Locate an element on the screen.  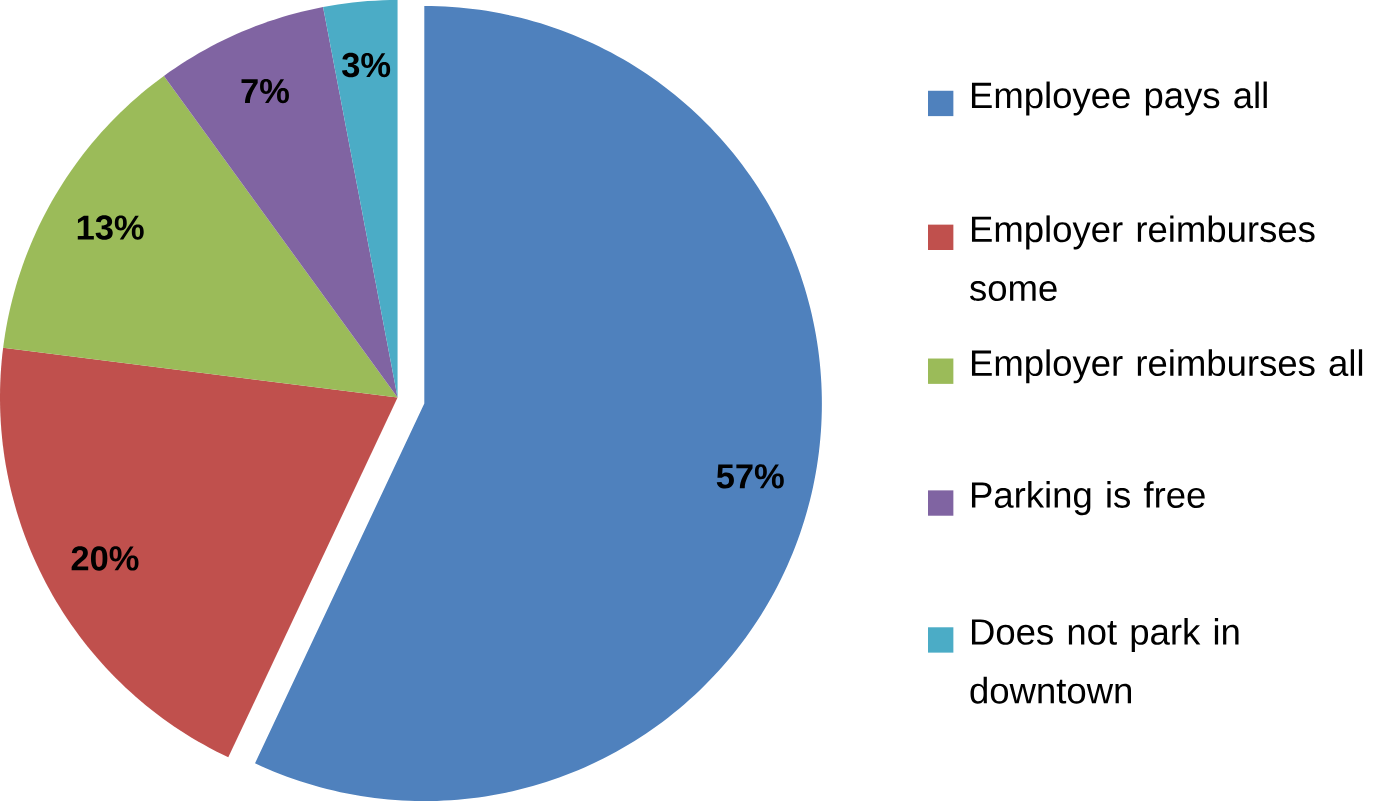
legend-label: Does not park in downtown is located at coordinates (1104, 661).